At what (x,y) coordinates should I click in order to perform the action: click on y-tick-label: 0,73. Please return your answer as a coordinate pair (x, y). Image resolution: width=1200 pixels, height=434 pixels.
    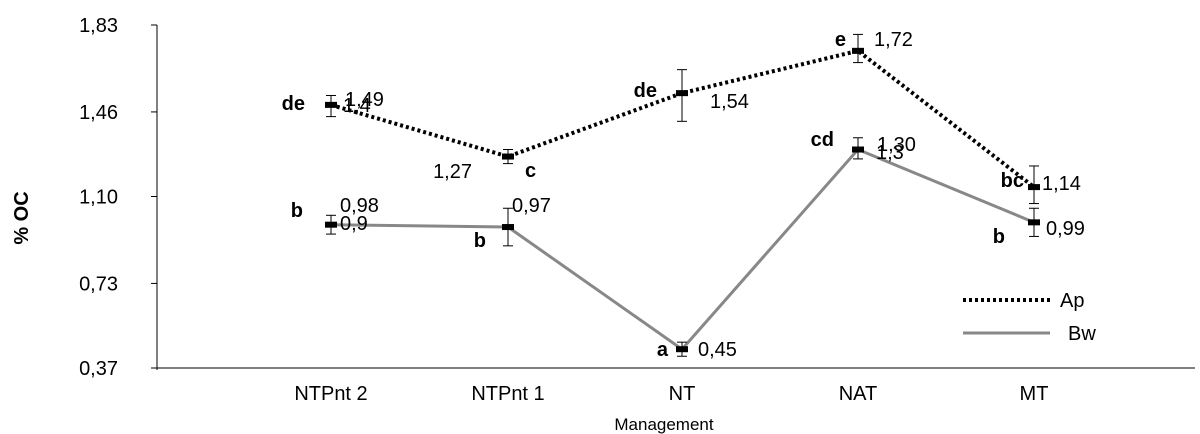
    Looking at the image, I should click on (98, 284).